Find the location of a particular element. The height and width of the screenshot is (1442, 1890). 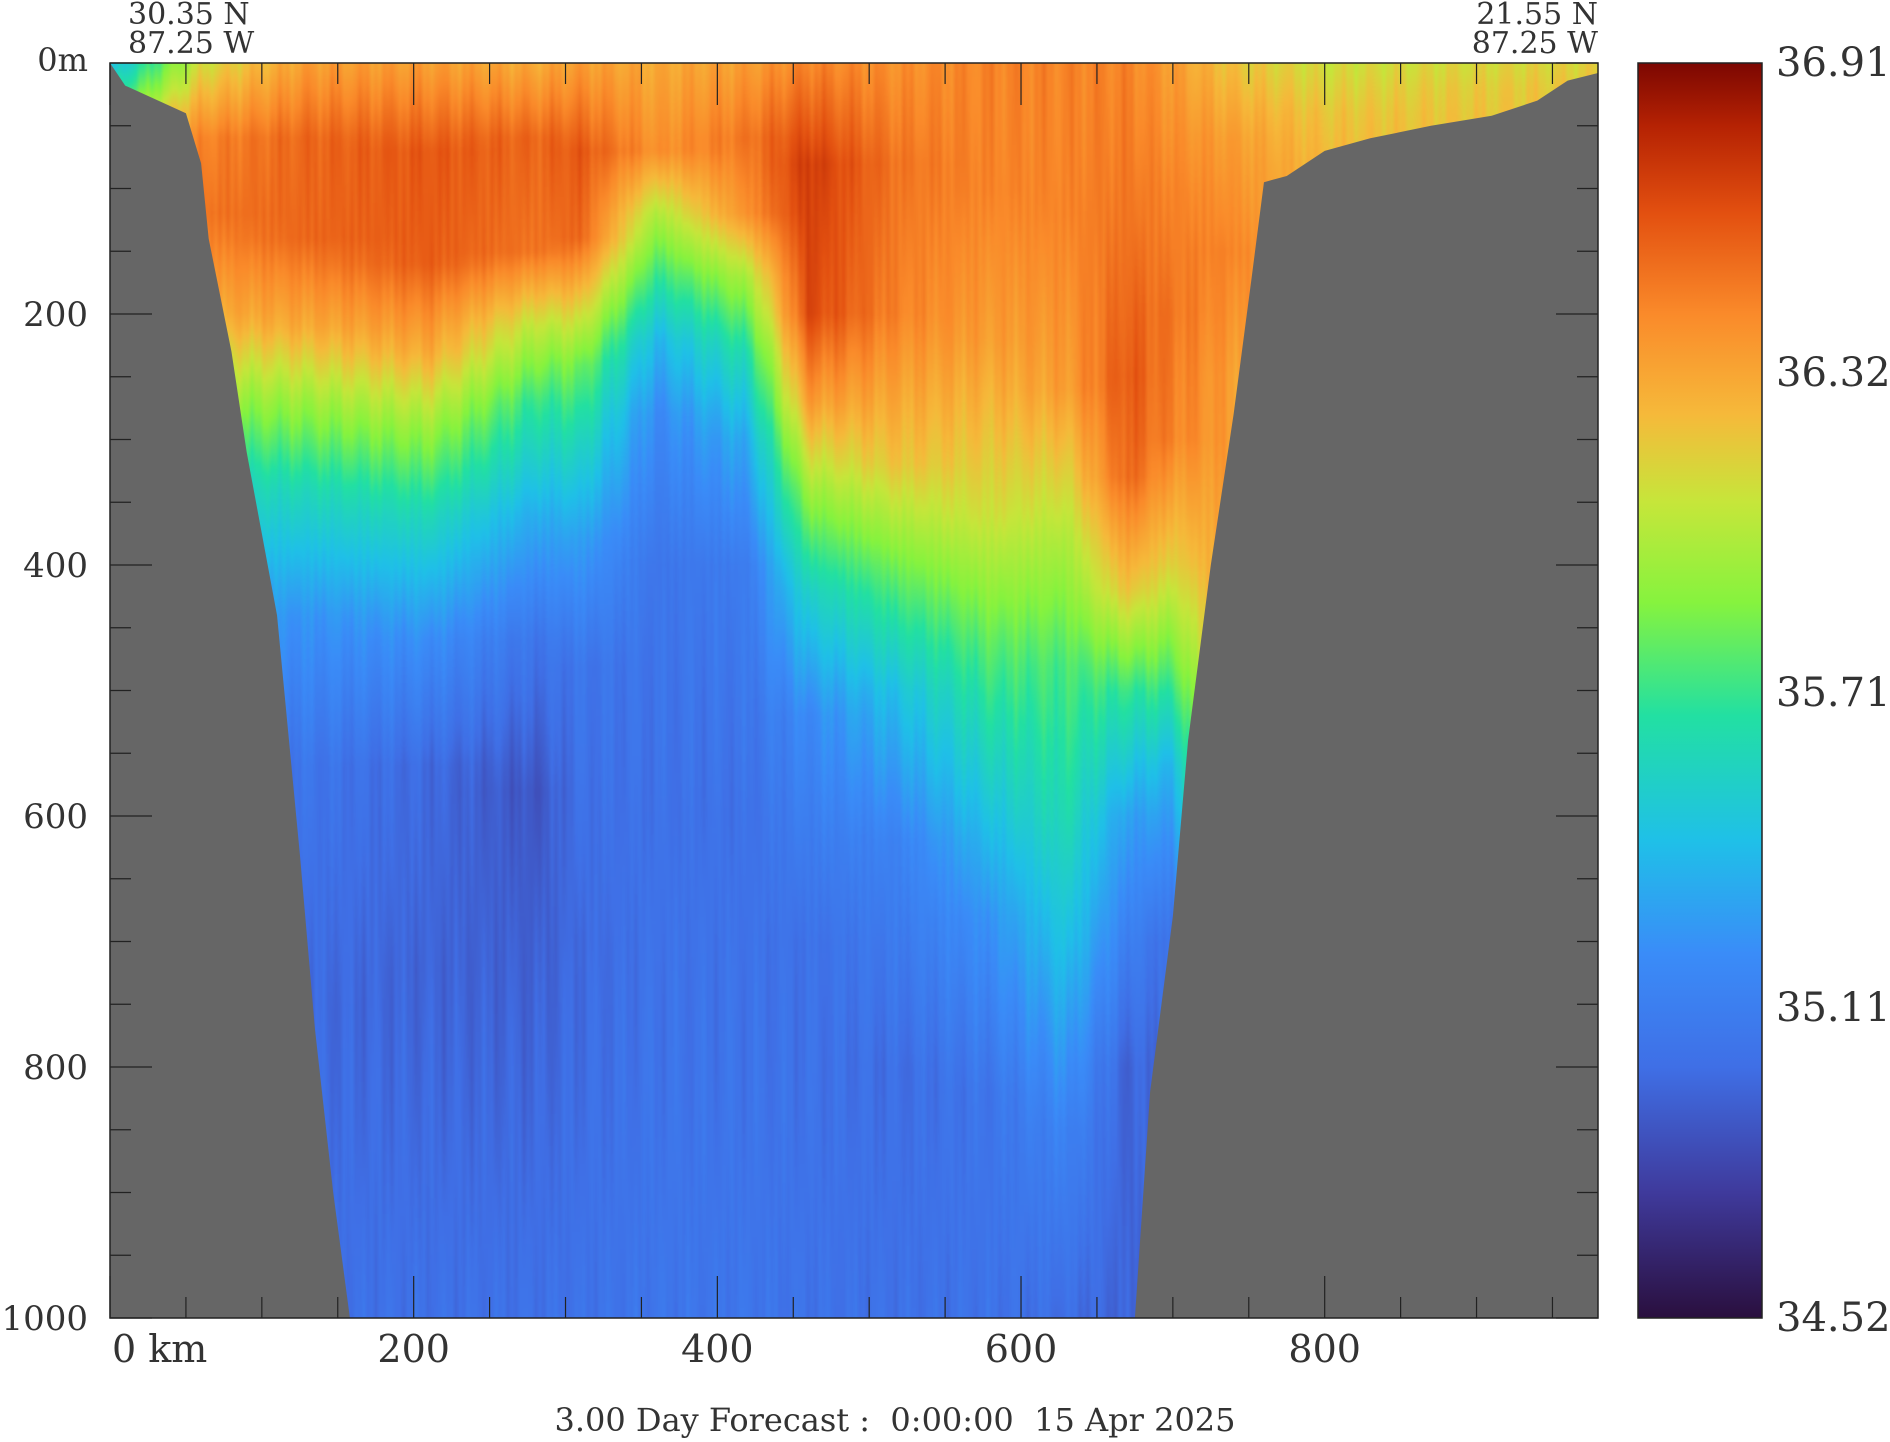

colorbar-tick-label: 35.71 is located at coordinates (1833, 693).